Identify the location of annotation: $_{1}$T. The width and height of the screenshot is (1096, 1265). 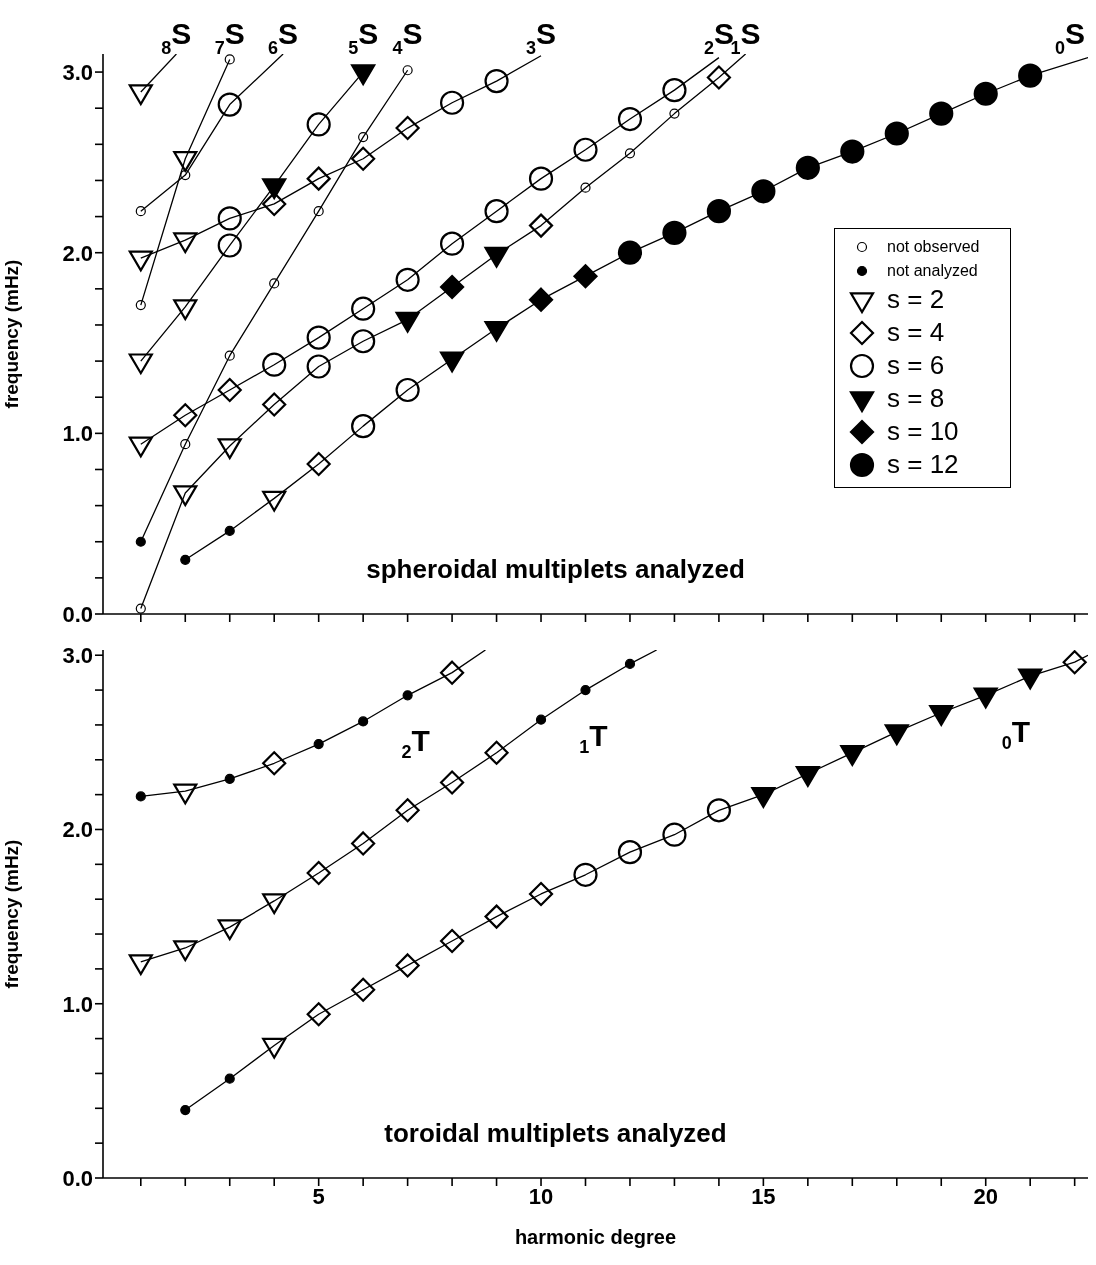
(593, 738).